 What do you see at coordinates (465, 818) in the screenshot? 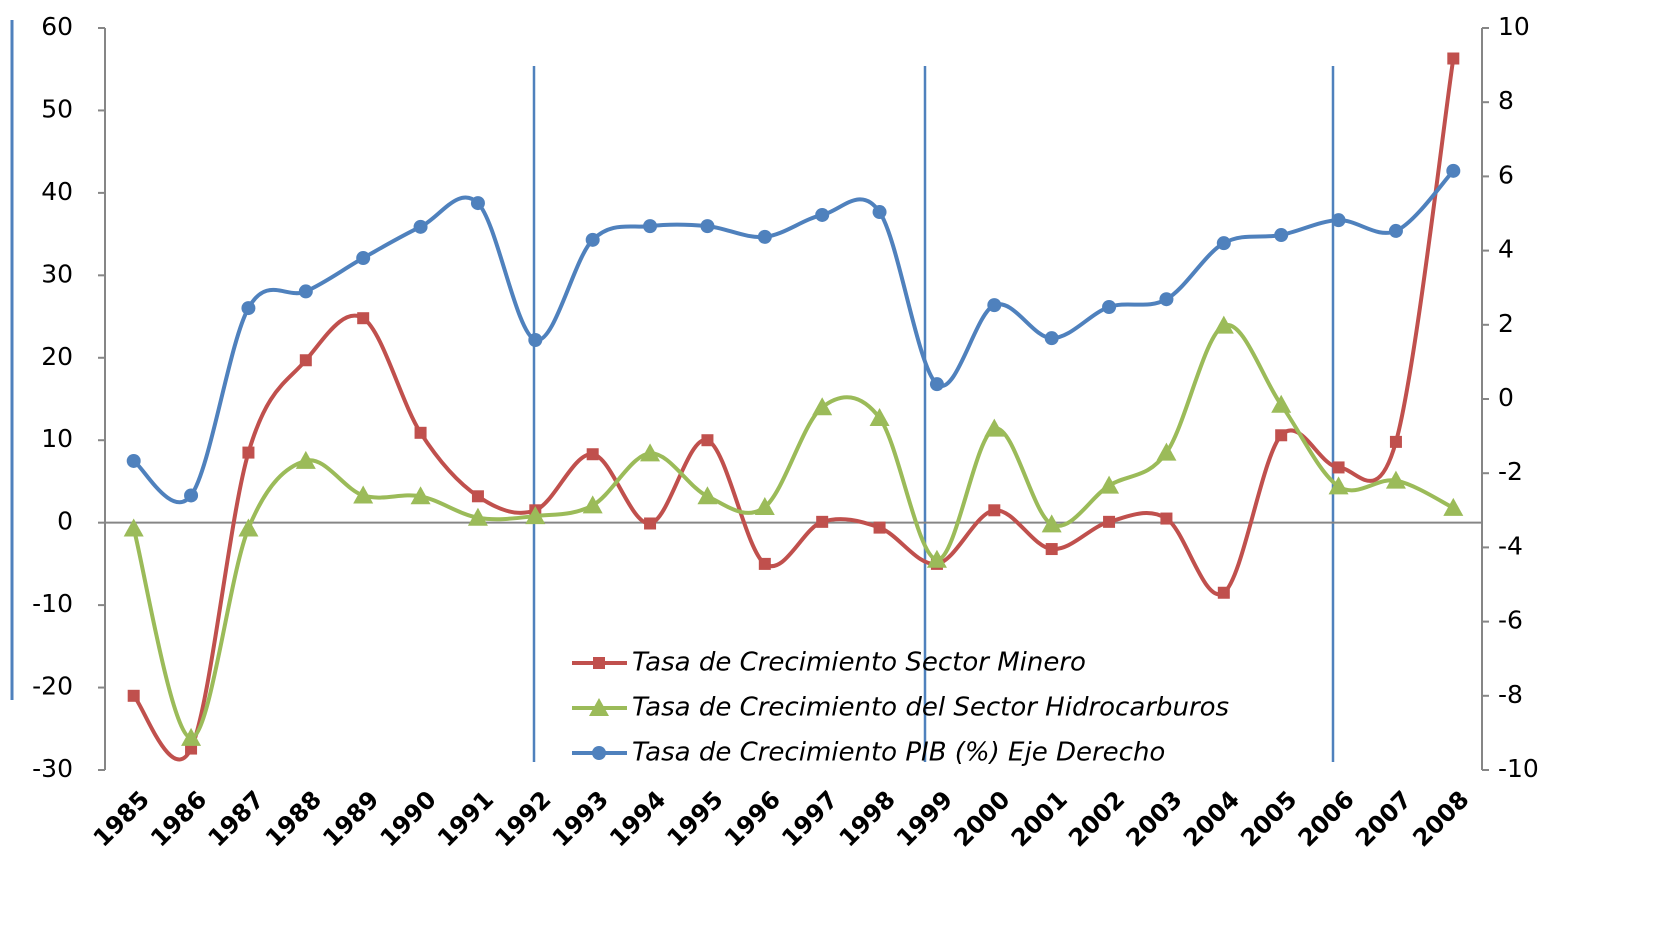
I see `x-tick-label: 1991` at bounding box center [465, 818].